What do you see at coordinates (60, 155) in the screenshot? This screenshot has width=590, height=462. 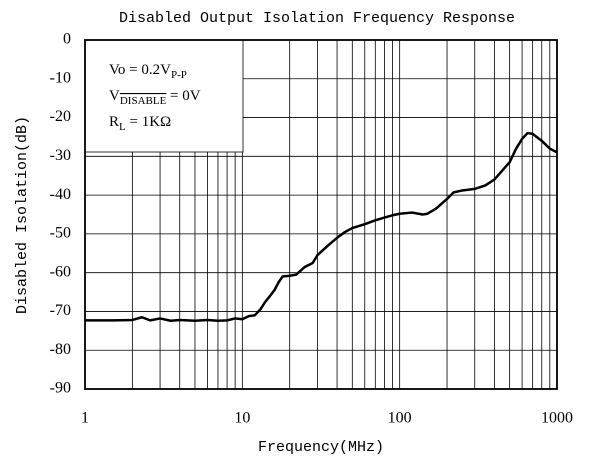 I see `y-tick-label: -30` at bounding box center [60, 155].